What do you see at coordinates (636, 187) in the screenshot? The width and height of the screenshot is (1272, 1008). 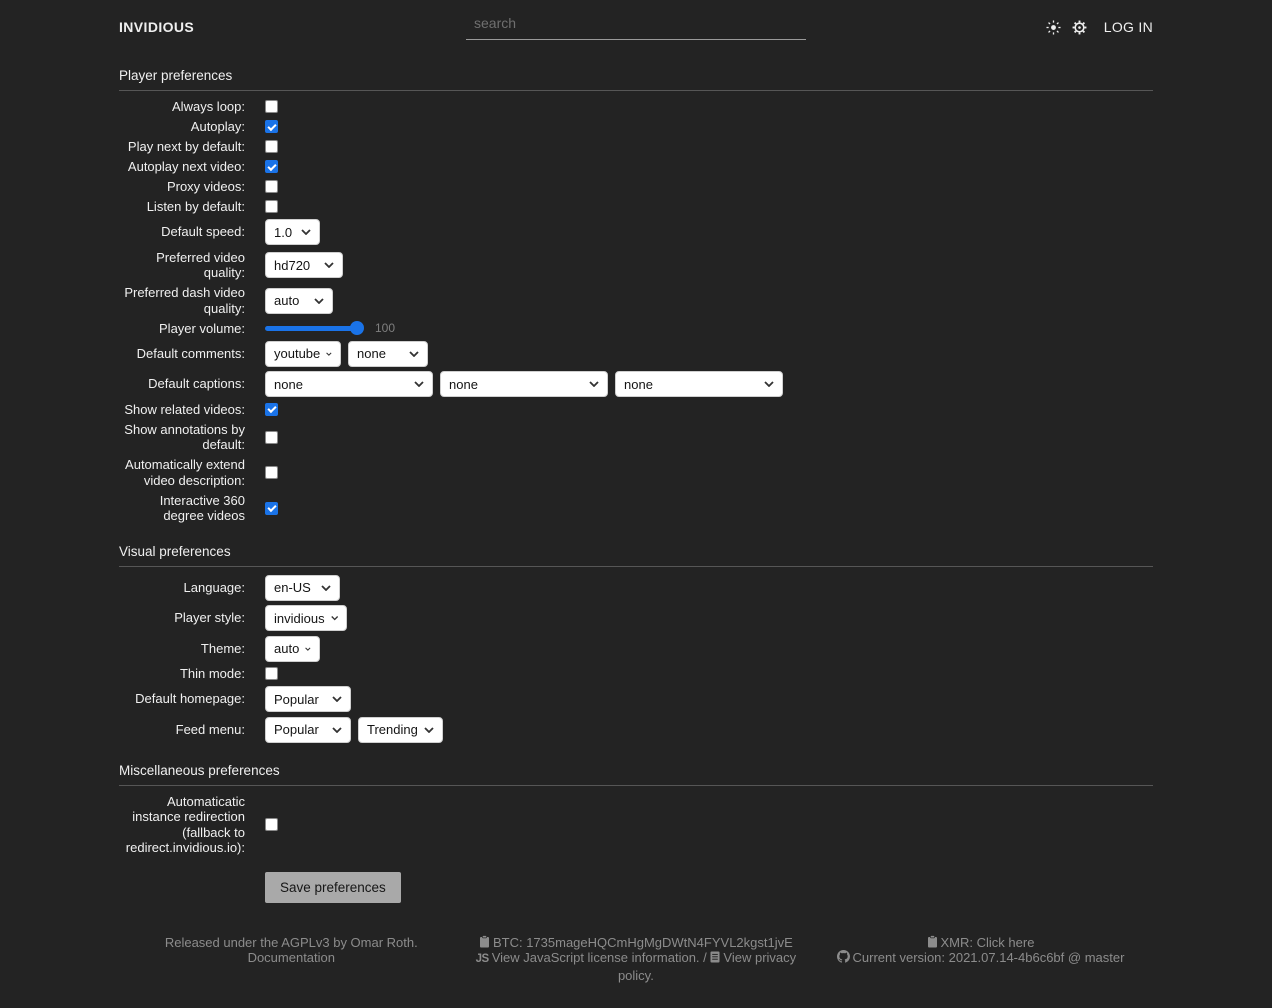 I see `pref-row-proxy-videos: Proxy videos:` at bounding box center [636, 187].